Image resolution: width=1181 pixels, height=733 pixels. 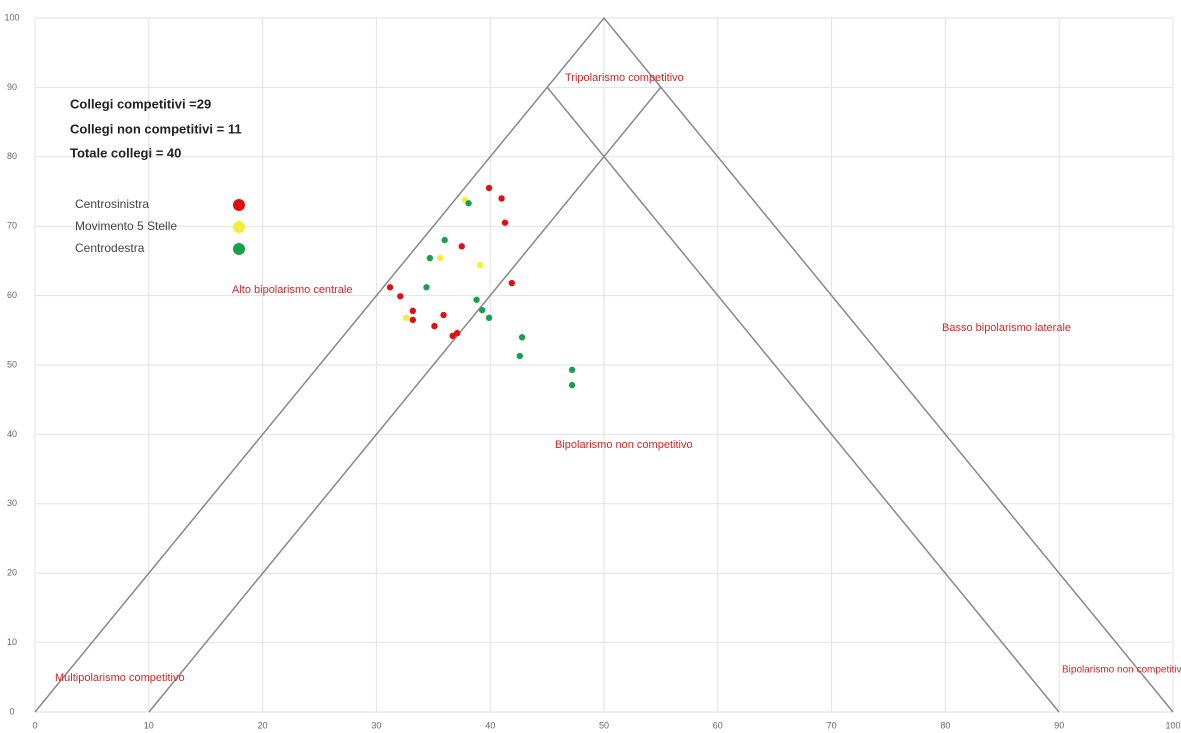 I want to click on region-label: Basso bipolarismo laterale, so click(x=1006, y=328).